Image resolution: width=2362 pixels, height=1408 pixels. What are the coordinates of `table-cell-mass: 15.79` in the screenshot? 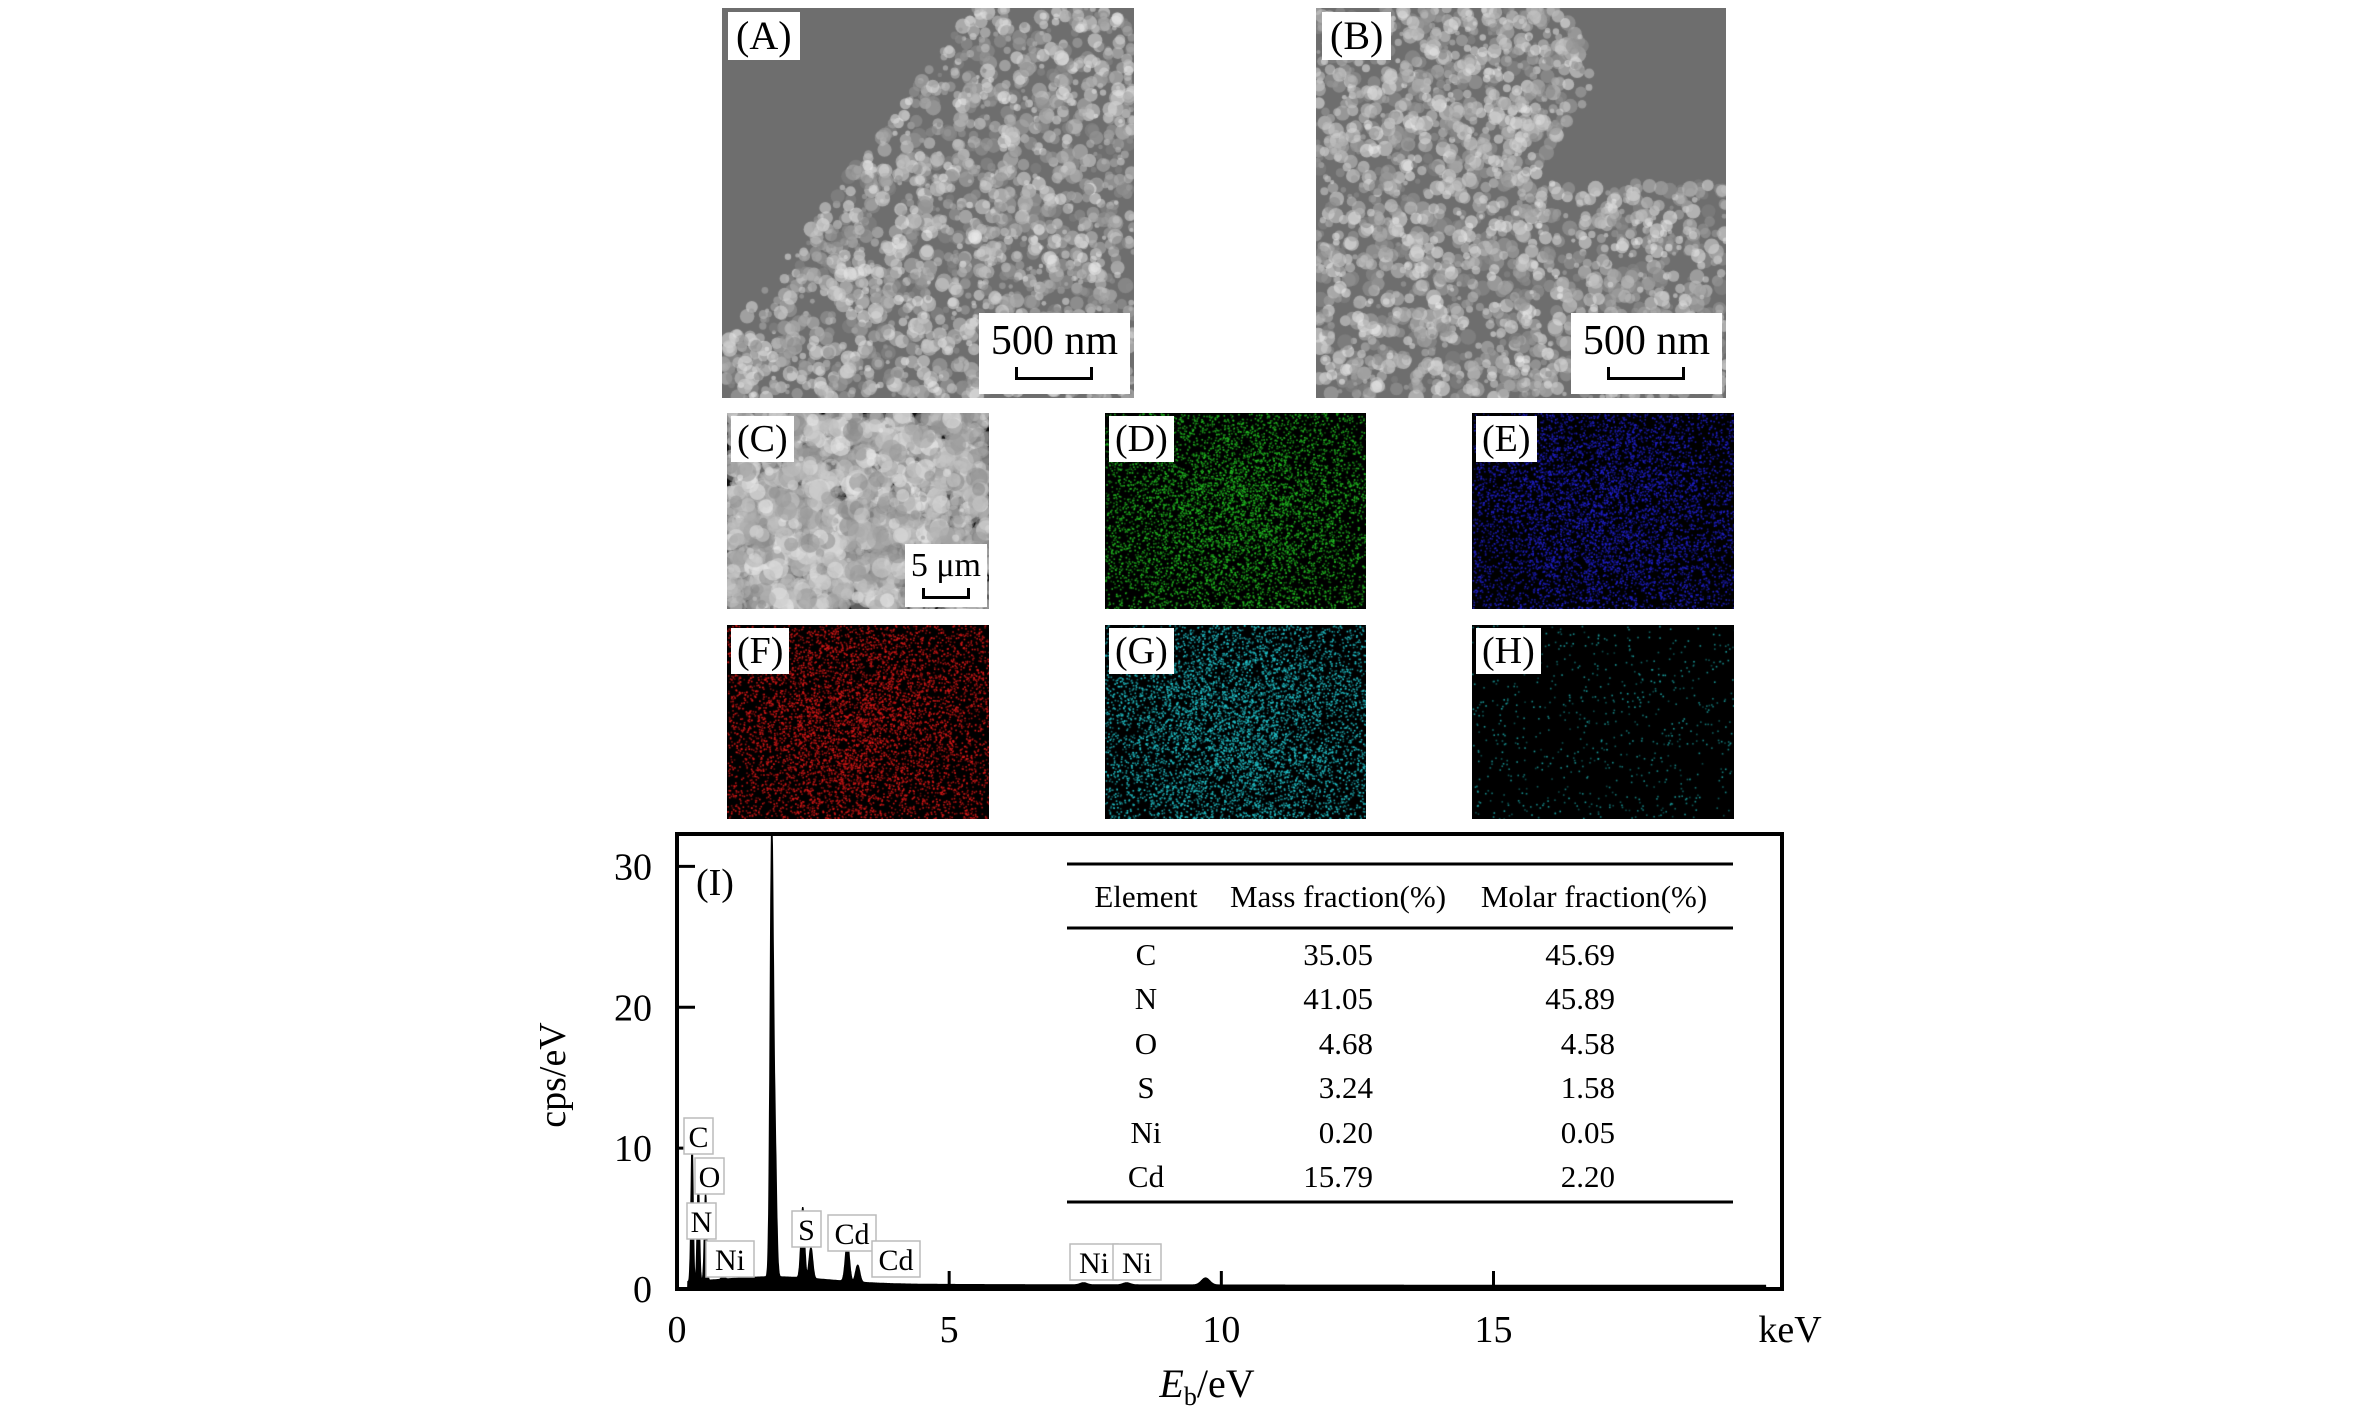 It's located at (1338, 1176).